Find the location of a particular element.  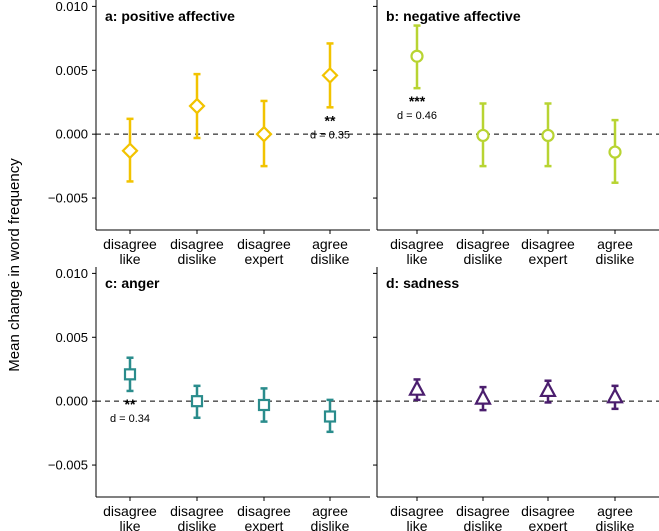

effect-size-label: d = 0.34 is located at coordinates (130, 419).